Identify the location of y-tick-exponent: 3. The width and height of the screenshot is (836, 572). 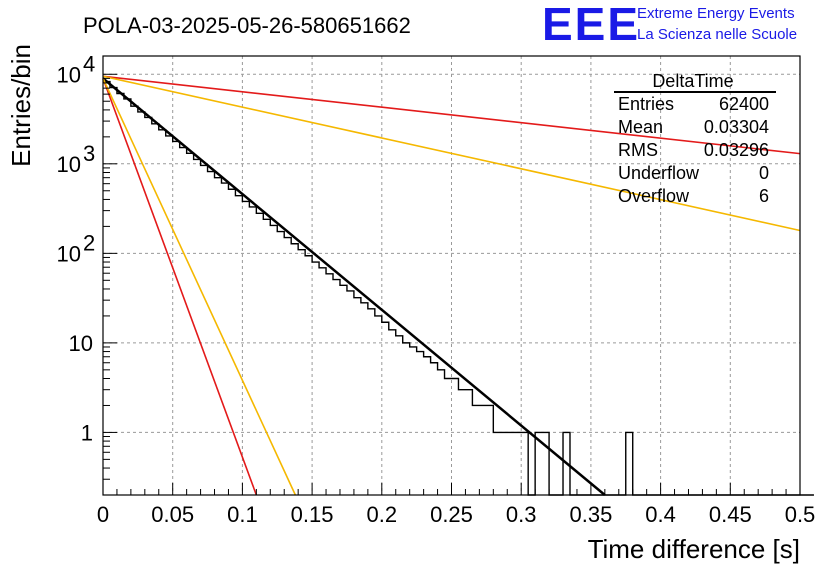
(89, 153).